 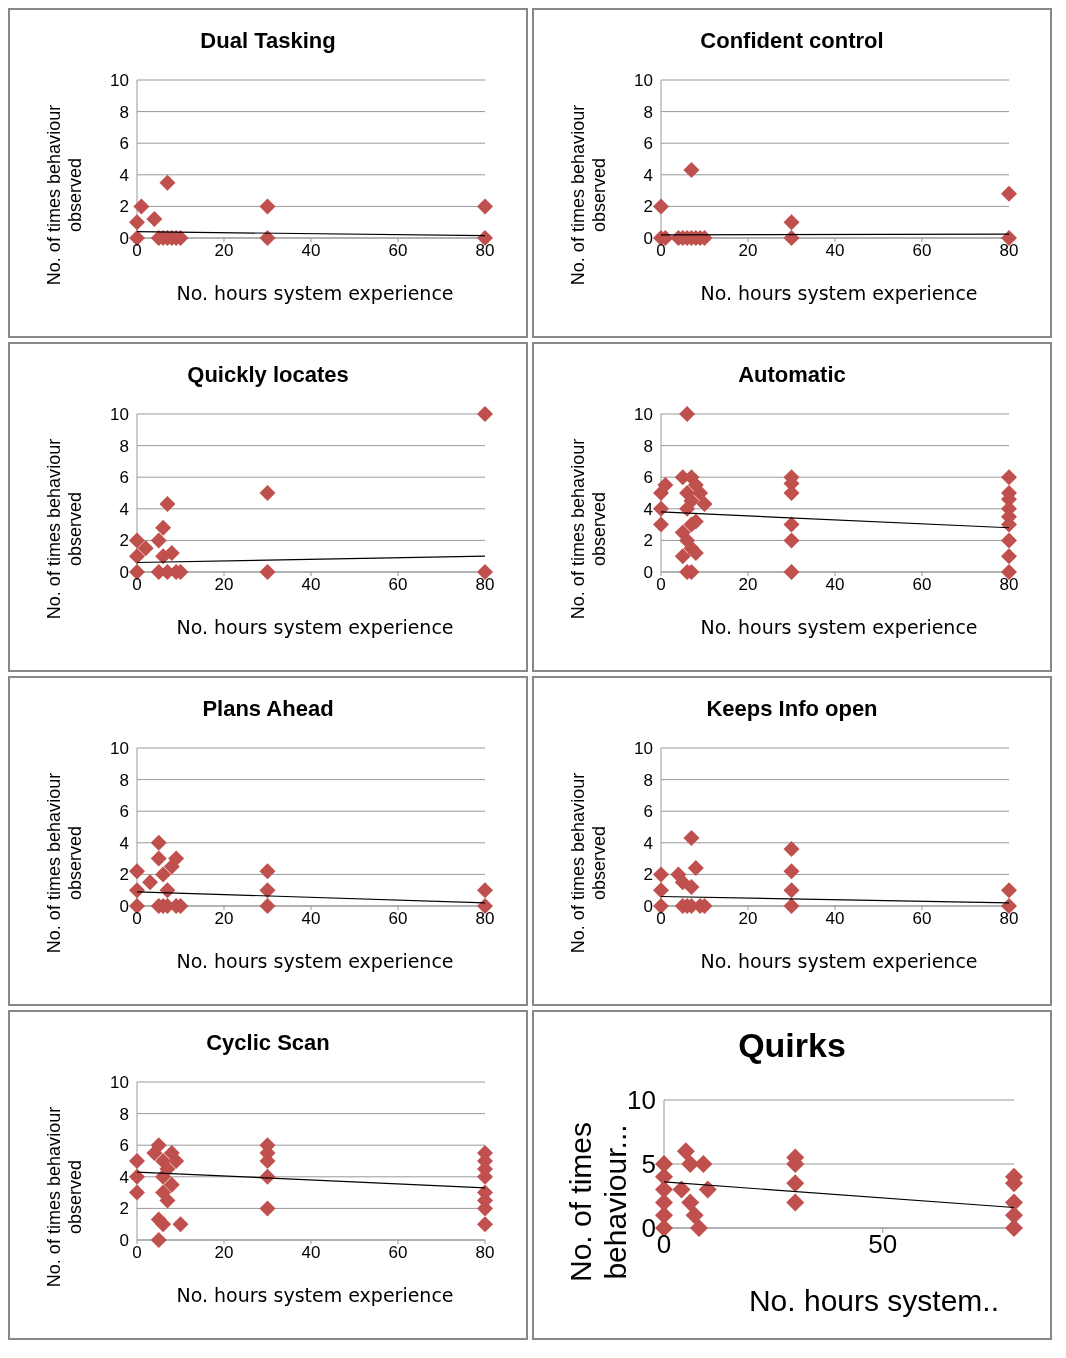 I want to click on x-axis-title: No. hours system.., so click(x=874, y=1301).